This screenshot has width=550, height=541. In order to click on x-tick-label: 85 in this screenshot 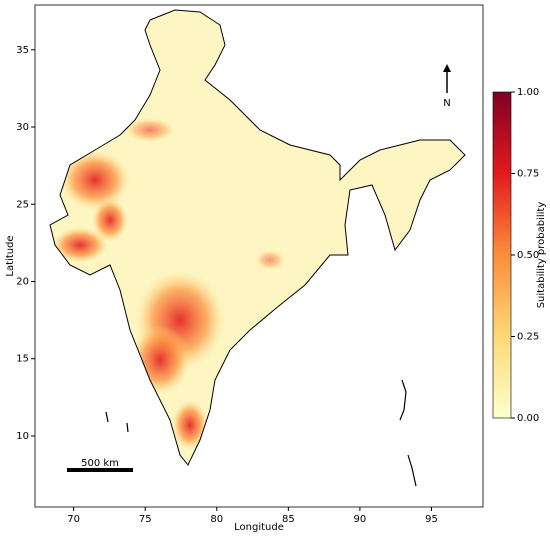, I will do `click(288, 519)`.